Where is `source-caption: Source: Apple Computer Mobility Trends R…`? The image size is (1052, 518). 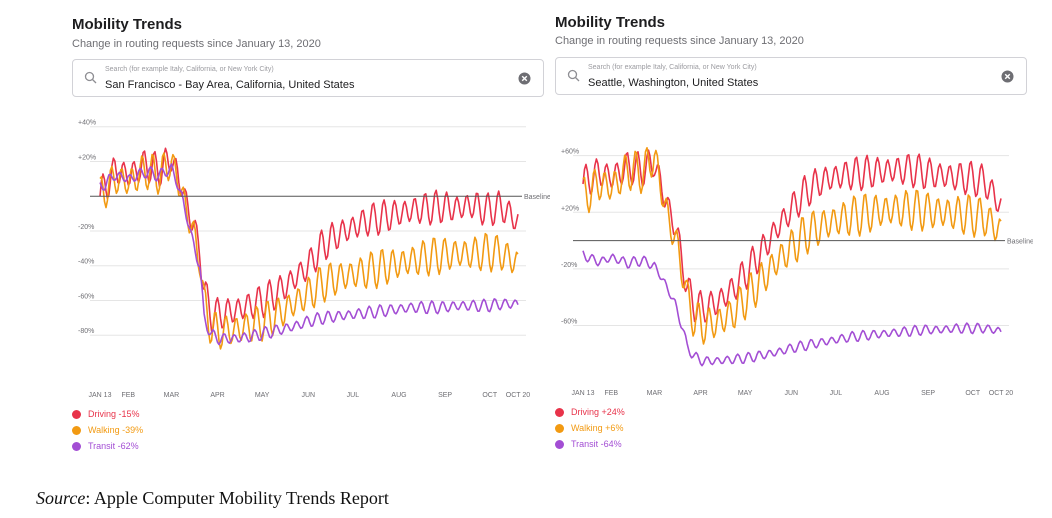
source-caption: Source: Apple Computer Mobility Trends R… is located at coordinates (212, 498).